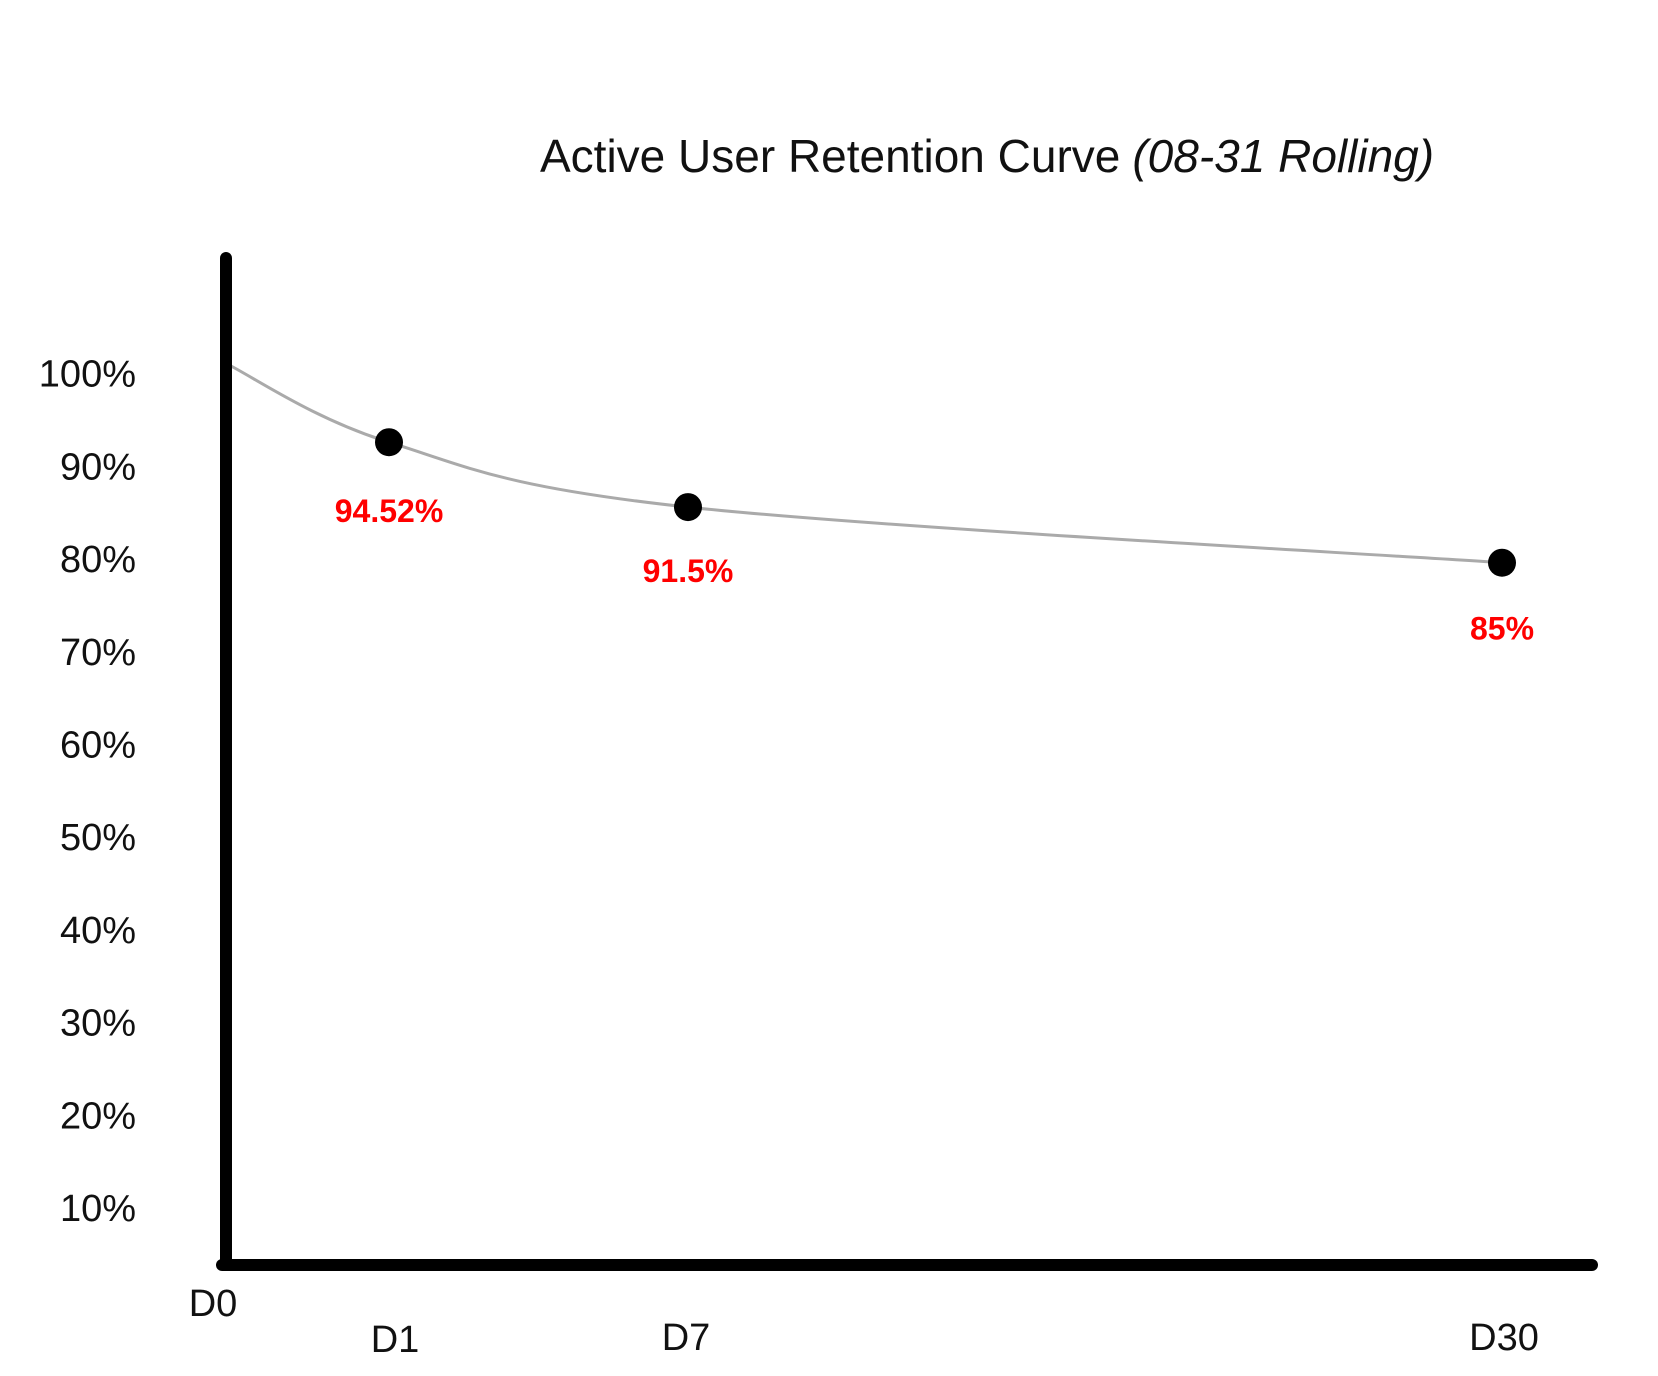 The height and width of the screenshot is (1376, 1658). I want to click on y-axis-ticks: 100% 90% 80% 70% 60% 50% 40% 30% 20% 10%, so click(87, 792).